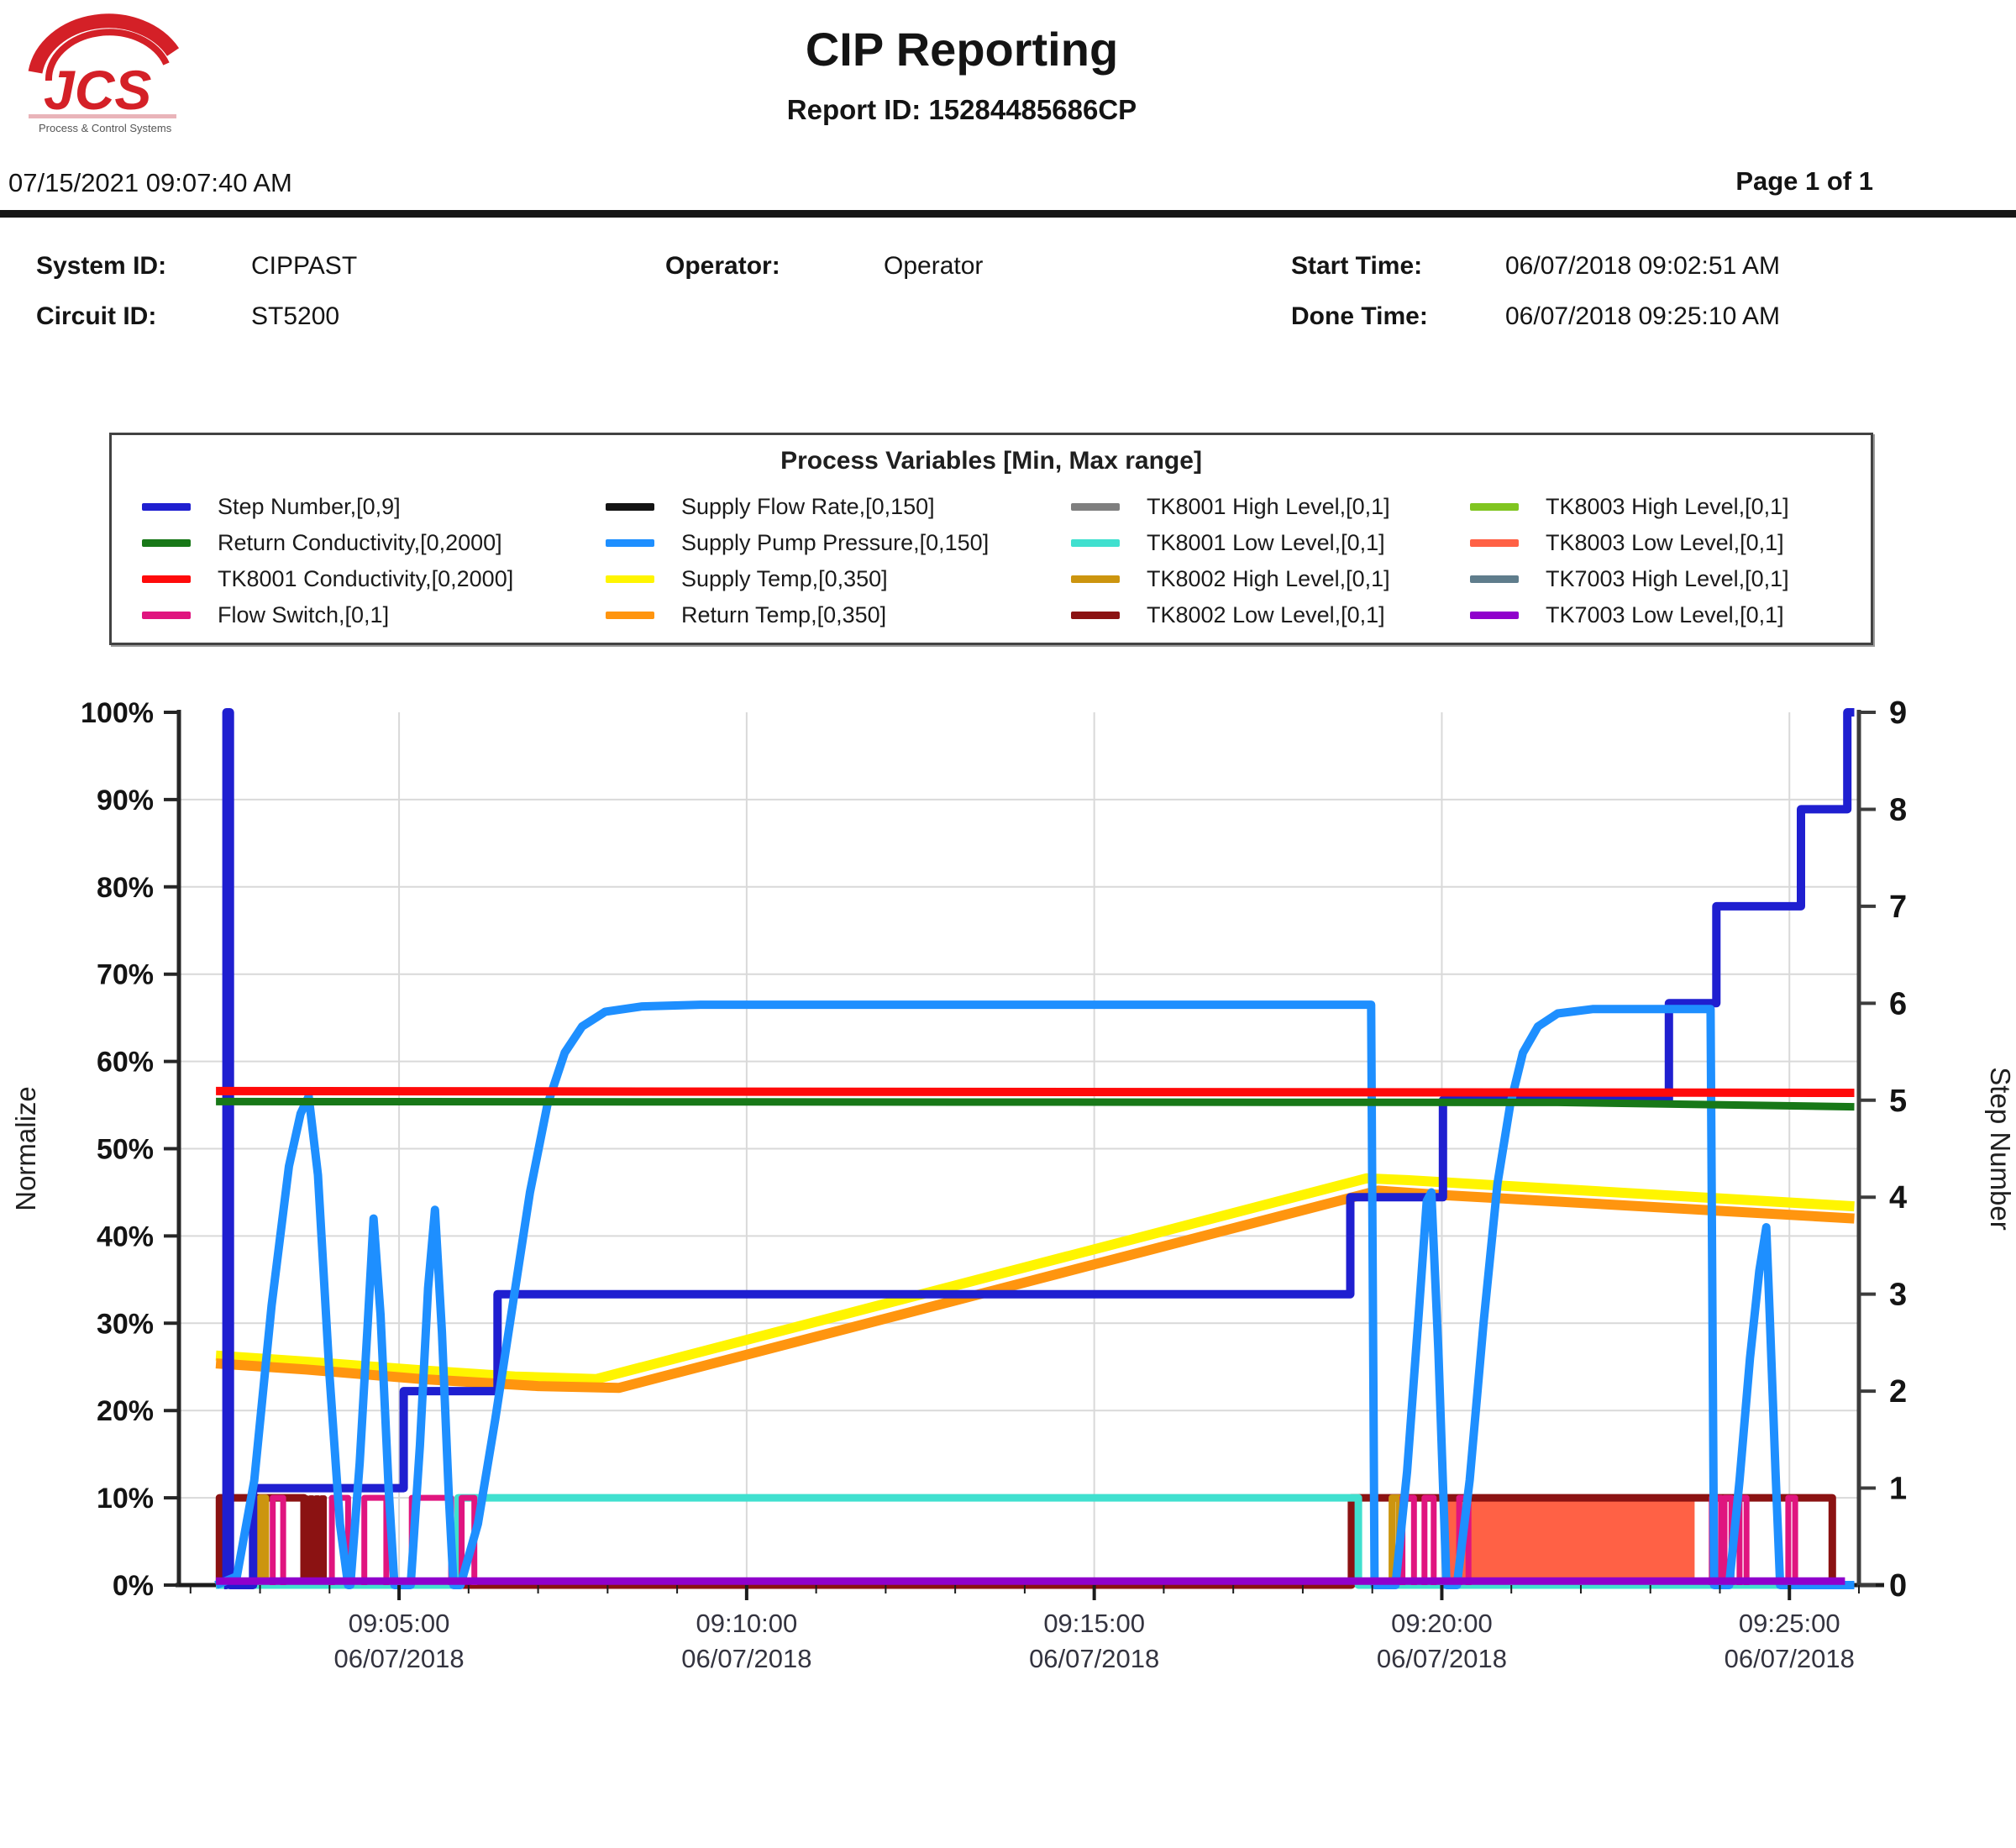 The height and width of the screenshot is (1848, 2016). I want to click on legend-item: Return Conductivity,[0,2000], so click(374, 543).